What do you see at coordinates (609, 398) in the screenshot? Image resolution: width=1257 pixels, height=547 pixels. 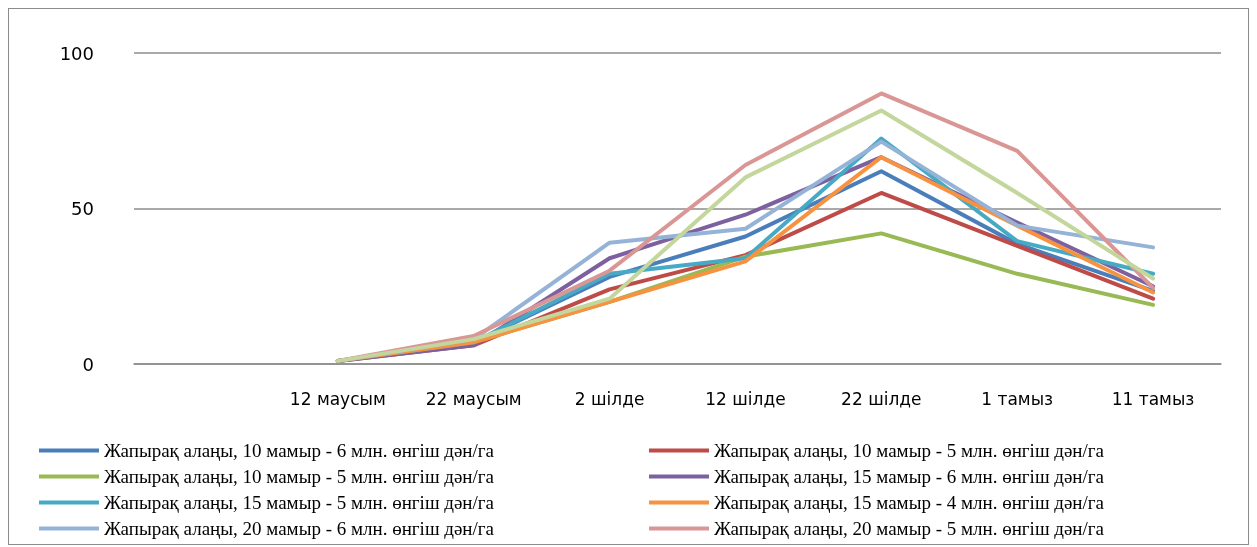 I see `x-tick-label: 2 шілде` at bounding box center [609, 398].